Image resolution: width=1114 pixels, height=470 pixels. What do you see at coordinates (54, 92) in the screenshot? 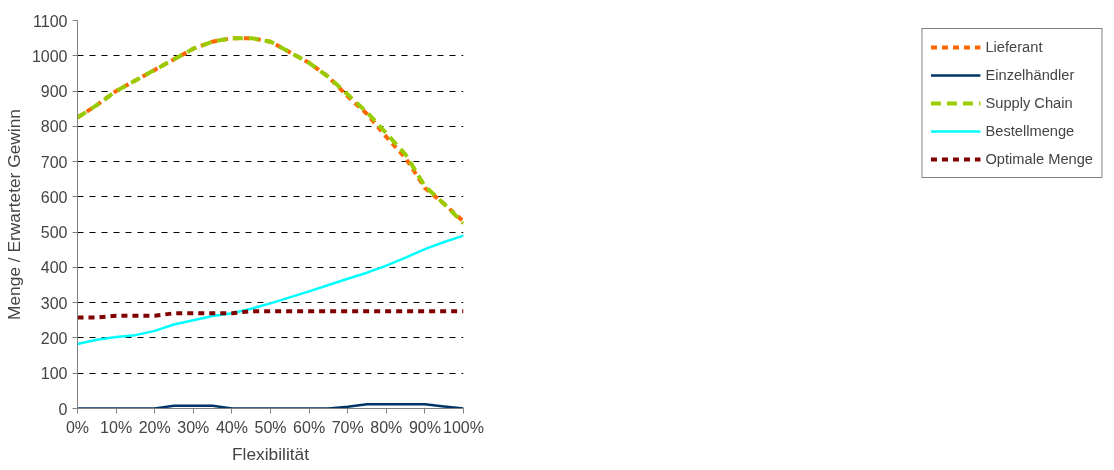
I see `y-tick-label: 900` at bounding box center [54, 92].